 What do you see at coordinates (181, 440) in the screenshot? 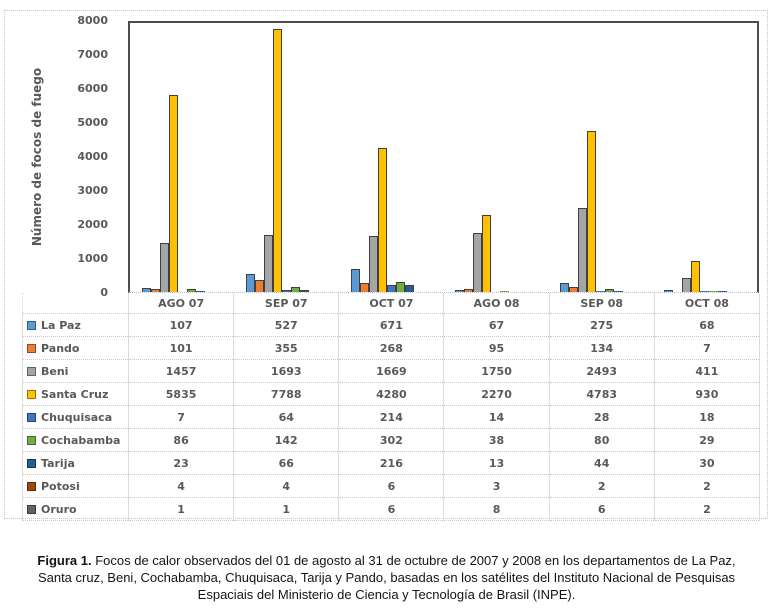
I see `value-cochabamba-ago-07: 86` at bounding box center [181, 440].